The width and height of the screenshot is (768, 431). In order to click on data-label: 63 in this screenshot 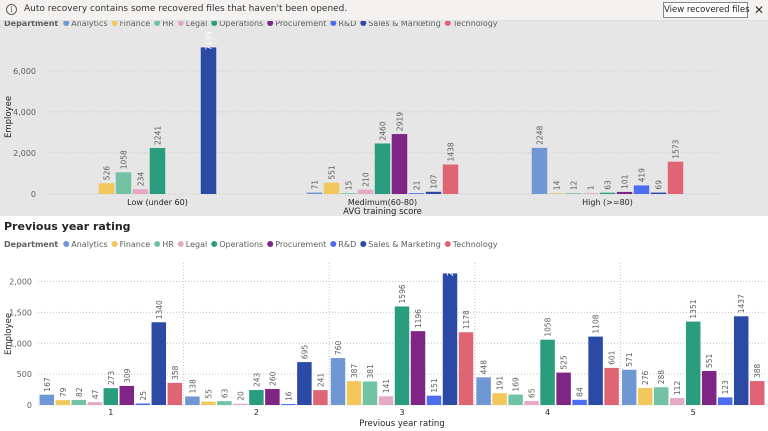, I will do `click(608, 185)`.